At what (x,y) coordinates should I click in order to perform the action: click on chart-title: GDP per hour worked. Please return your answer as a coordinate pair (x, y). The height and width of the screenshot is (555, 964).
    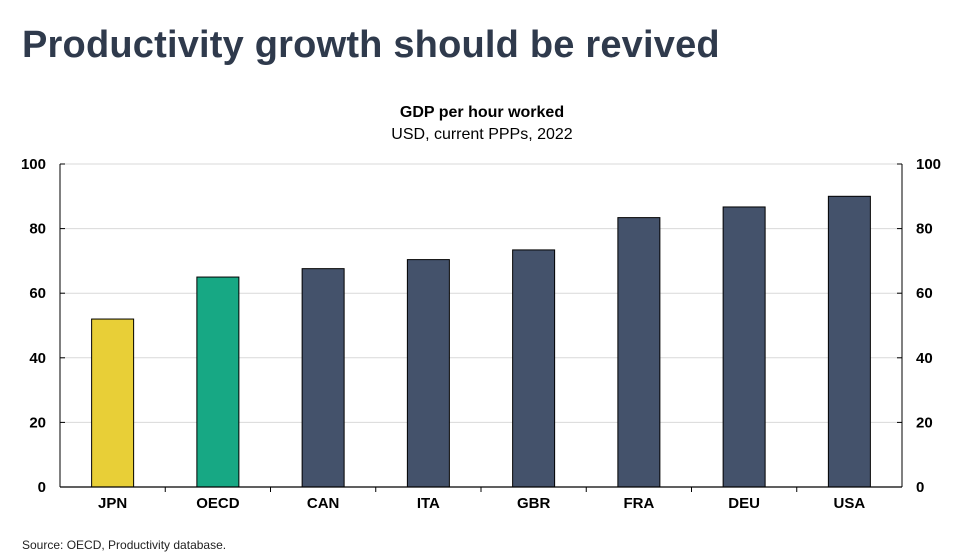
    Looking at the image, I should click on (482, 112).